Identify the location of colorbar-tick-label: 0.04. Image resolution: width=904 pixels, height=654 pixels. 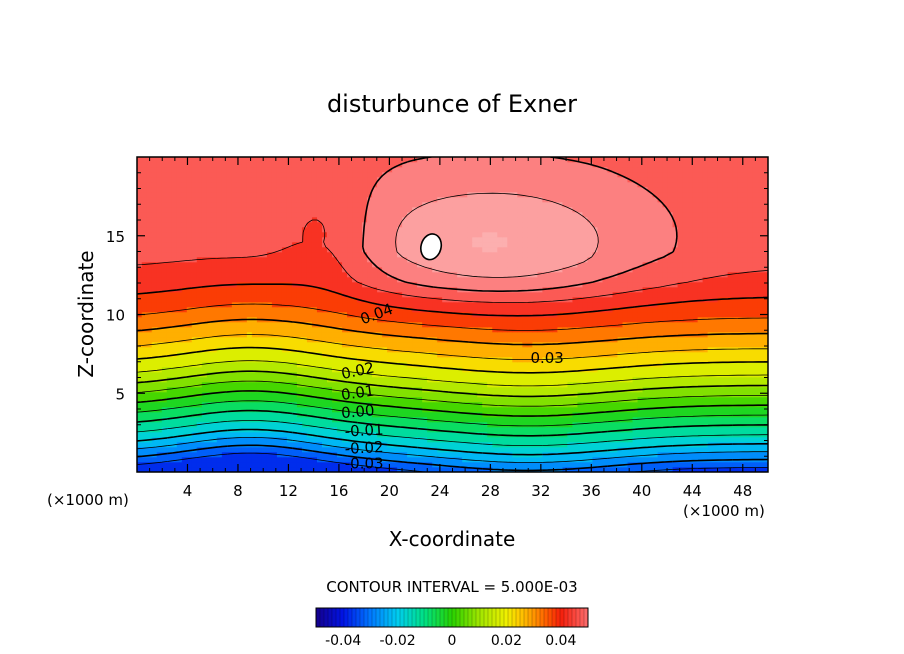
(560, 641).